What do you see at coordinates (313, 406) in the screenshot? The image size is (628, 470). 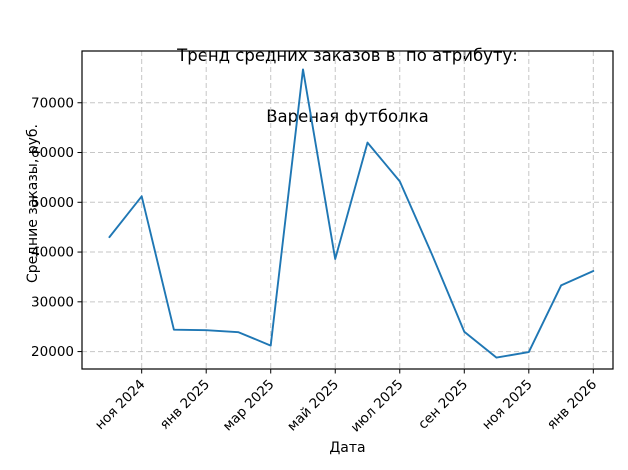 I see `x-tick-label: май 2025` at bounding box center [313, 406].